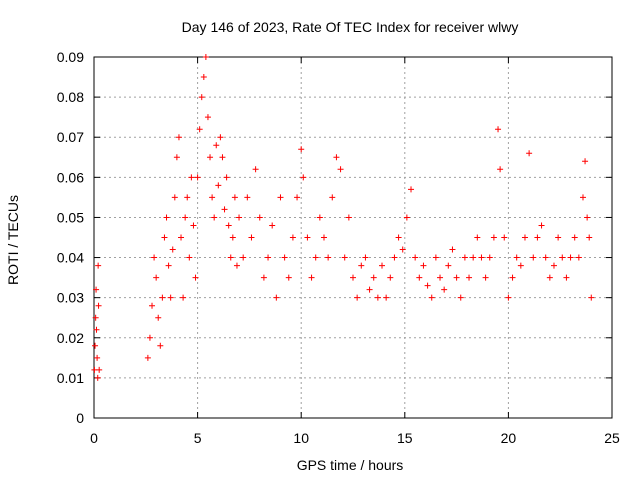 The width and height of the screenshot is (640, 480). What do you see at coordinates (350, 465) in the screenshot?
I see `x-axis-label: GPS time / hours` at bounding box center [350, 465].